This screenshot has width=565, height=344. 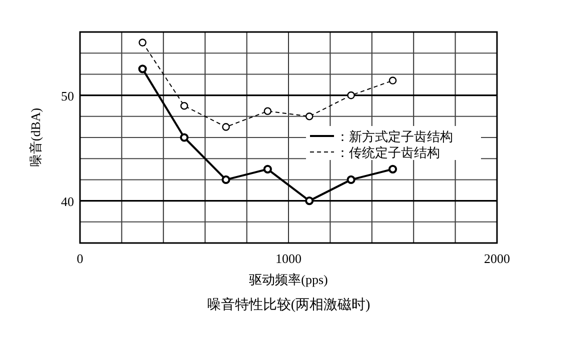 I want to click on text: 噪音特性比较(两相激磁时), so click(x=288, y=305).